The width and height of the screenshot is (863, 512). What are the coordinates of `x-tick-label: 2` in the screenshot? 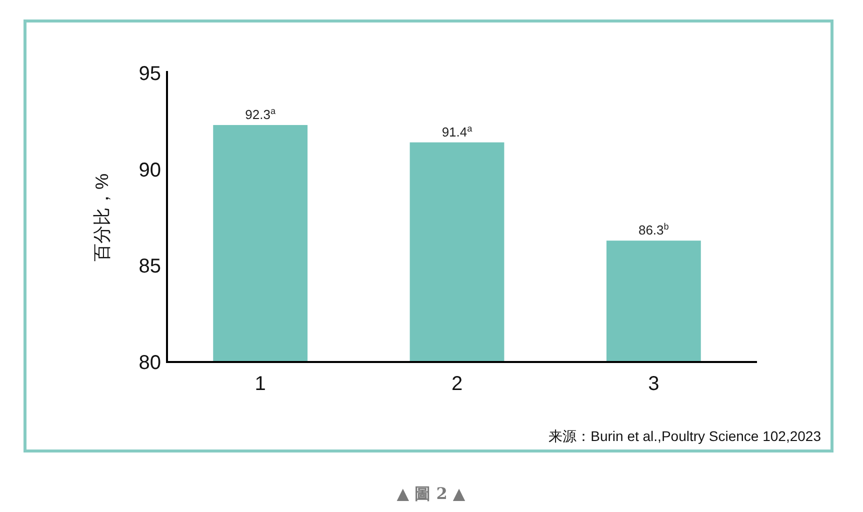 It's located at (457, 384).